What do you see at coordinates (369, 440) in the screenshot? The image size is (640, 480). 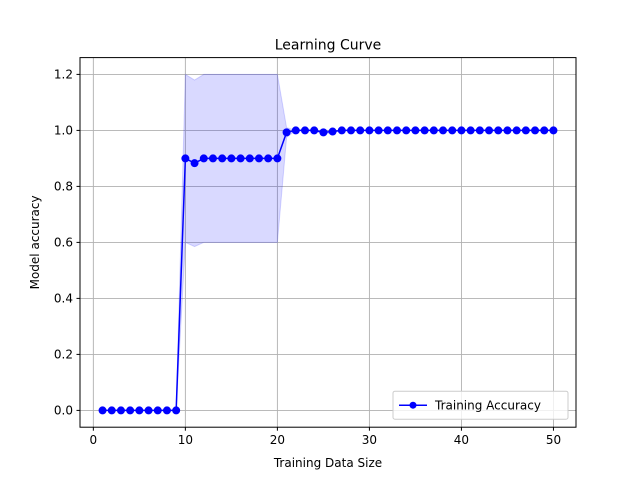 I see `x-tick-label: 30` at bounding box center [369, 440].